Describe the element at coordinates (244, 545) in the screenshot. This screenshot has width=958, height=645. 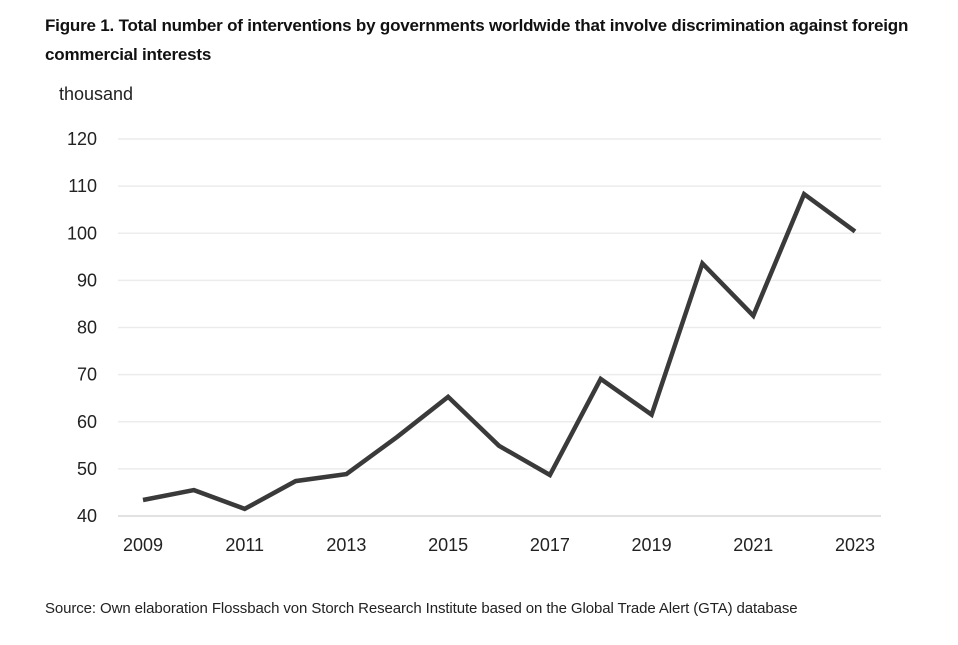
I see `x-tick-label: 2011` at that location.